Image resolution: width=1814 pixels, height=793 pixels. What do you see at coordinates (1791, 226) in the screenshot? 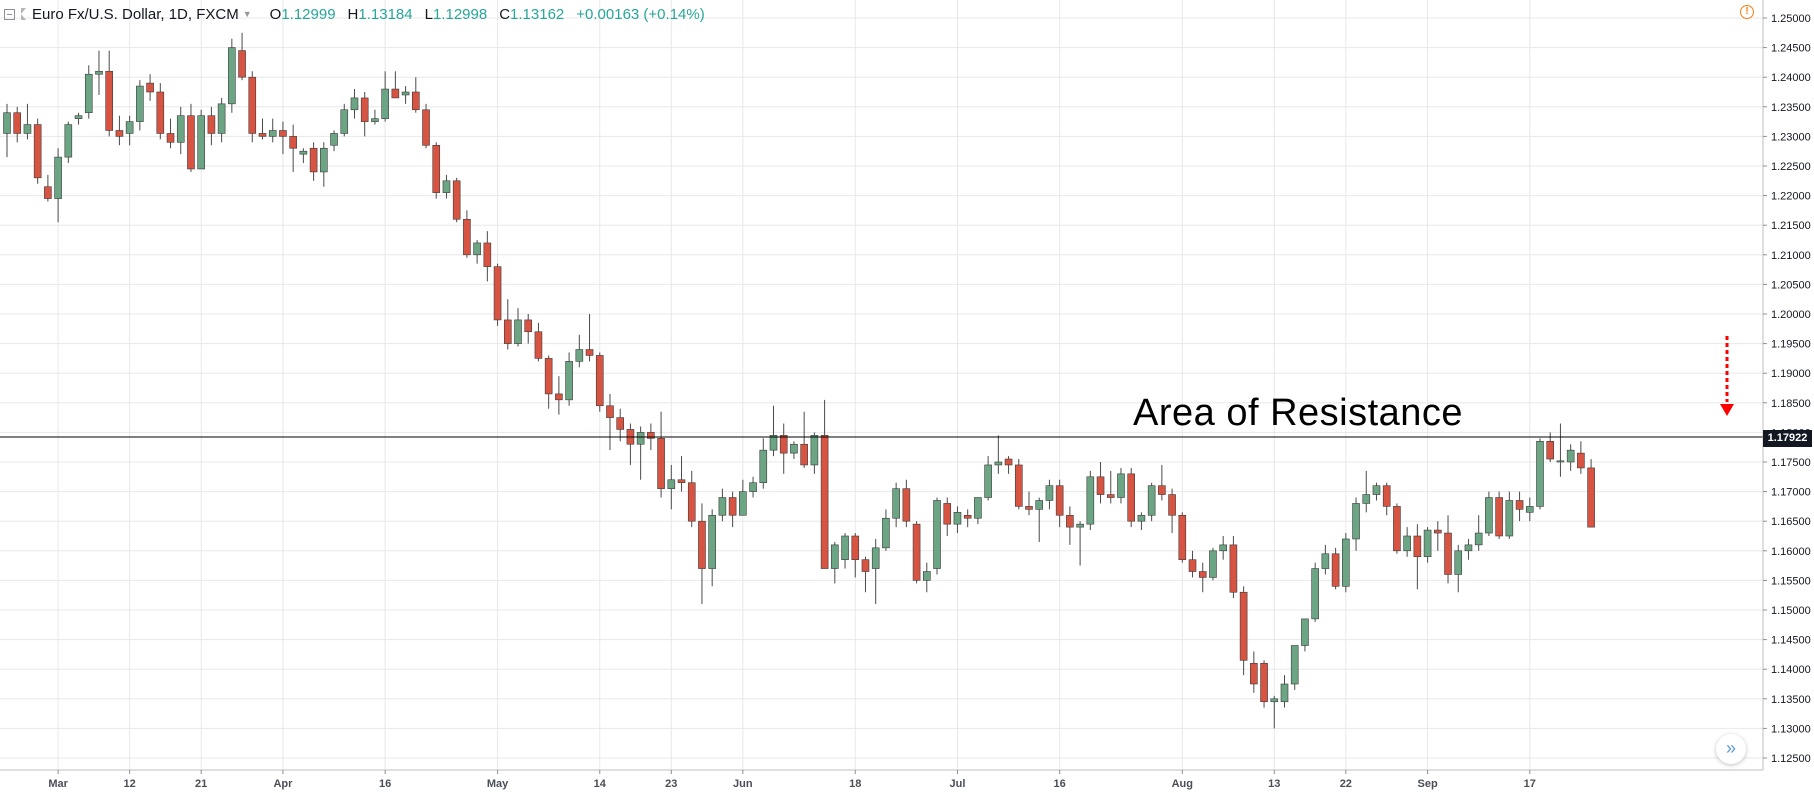
I see `y-tick-label: 1.21500` at bounding box center [1791, 226].